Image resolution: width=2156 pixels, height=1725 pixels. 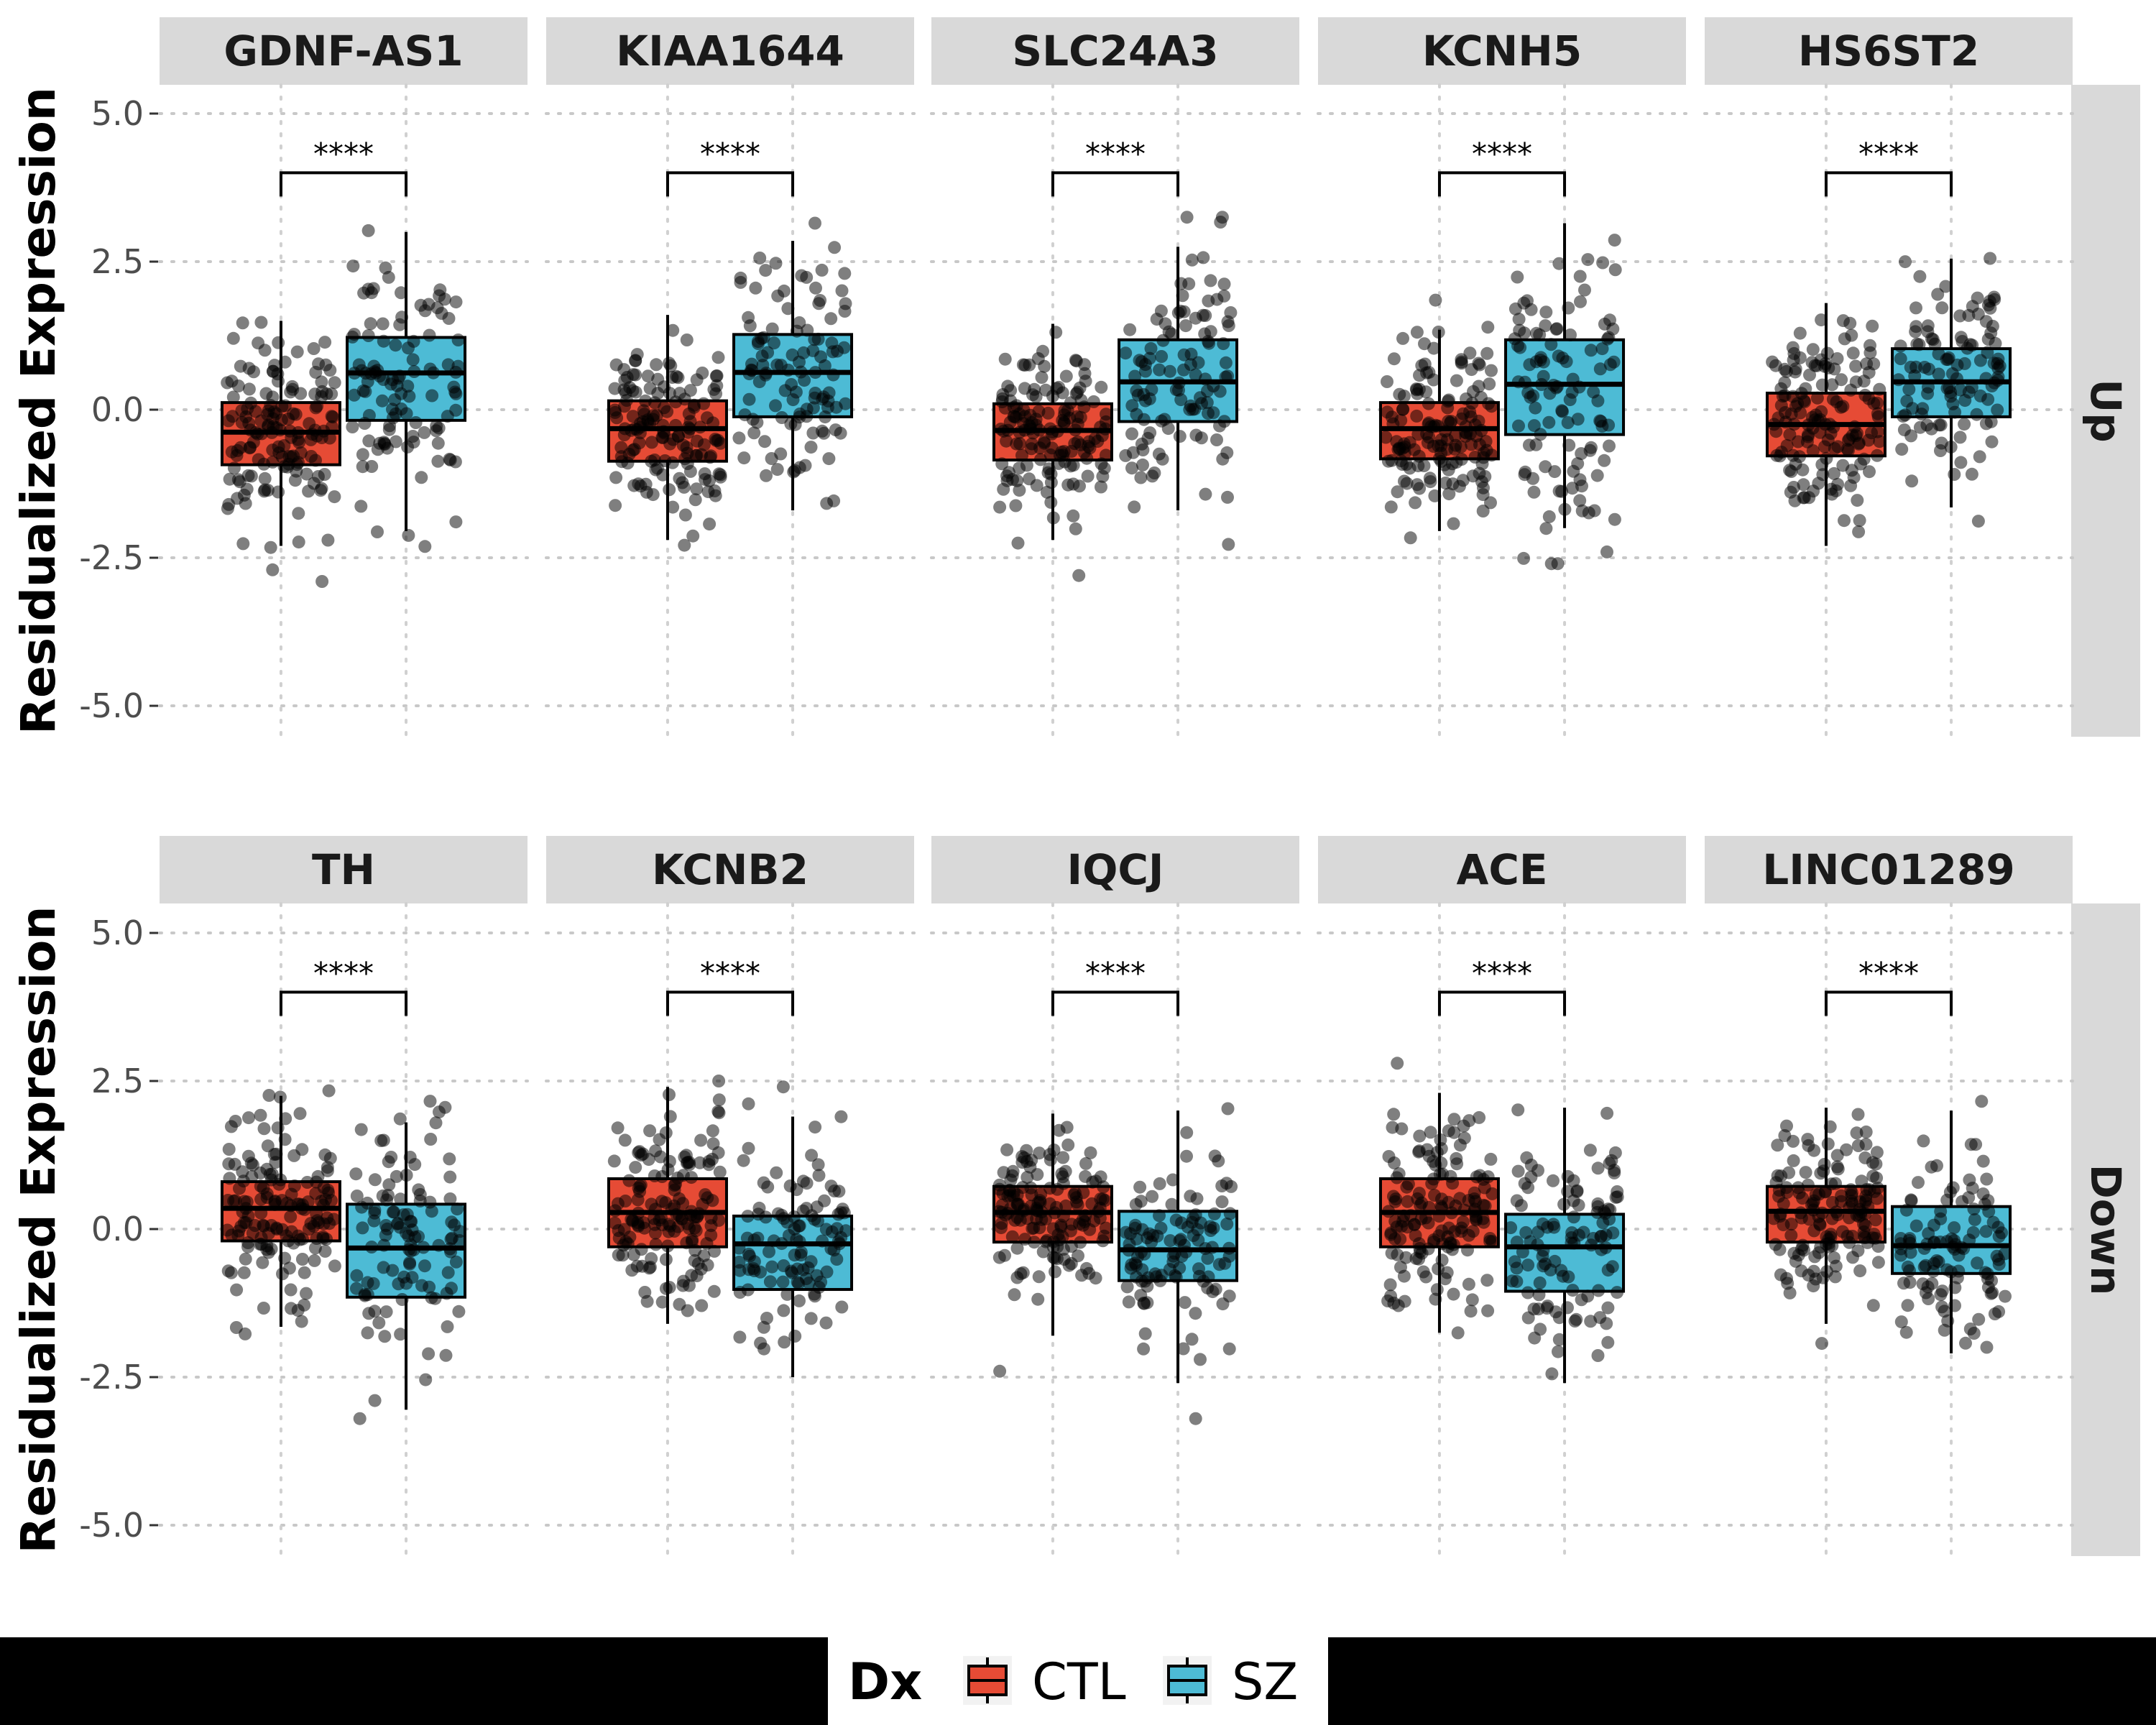 I want to click on legend-entry-ctl: CTL, so click(x=1044, y=1681).